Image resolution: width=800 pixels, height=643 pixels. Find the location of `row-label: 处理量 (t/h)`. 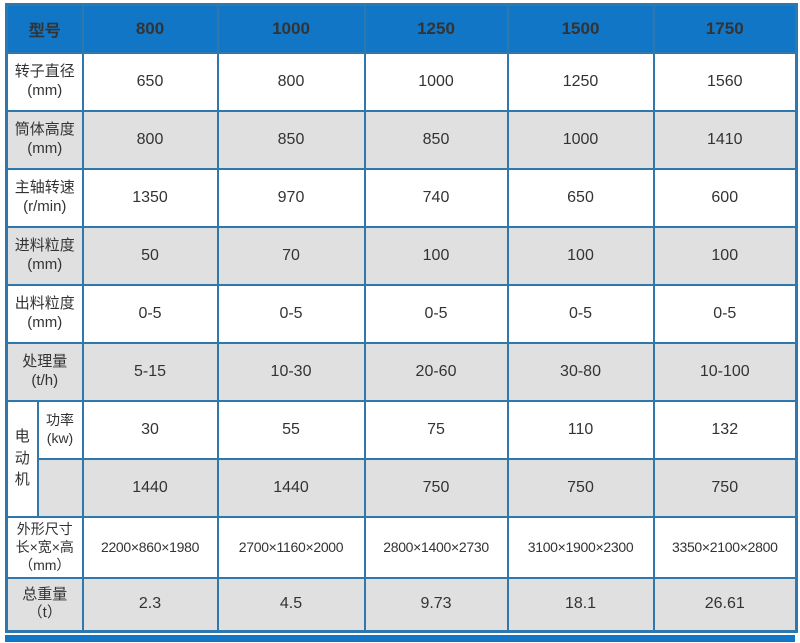

row-label: 处理量 (t/h) is located at coordinates (44, 371).